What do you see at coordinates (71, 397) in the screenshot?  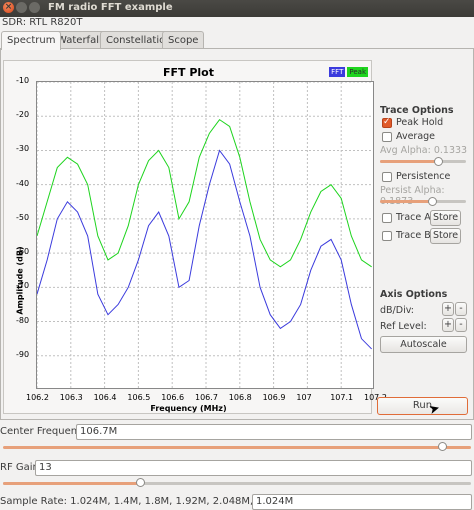 I see `x-tick-label: 106.3` at bounding box center [71, 397].